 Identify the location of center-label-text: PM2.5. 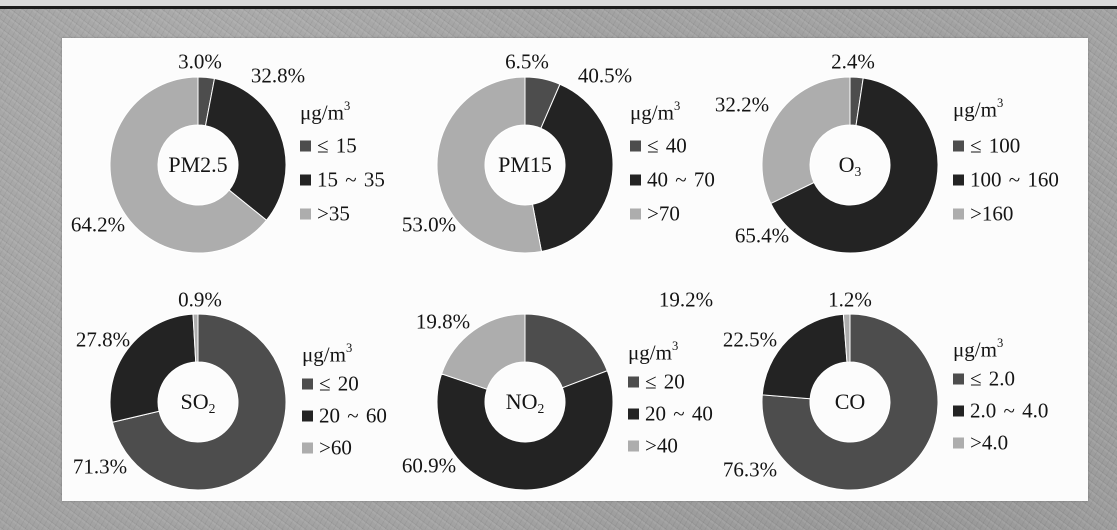
(198, 164).